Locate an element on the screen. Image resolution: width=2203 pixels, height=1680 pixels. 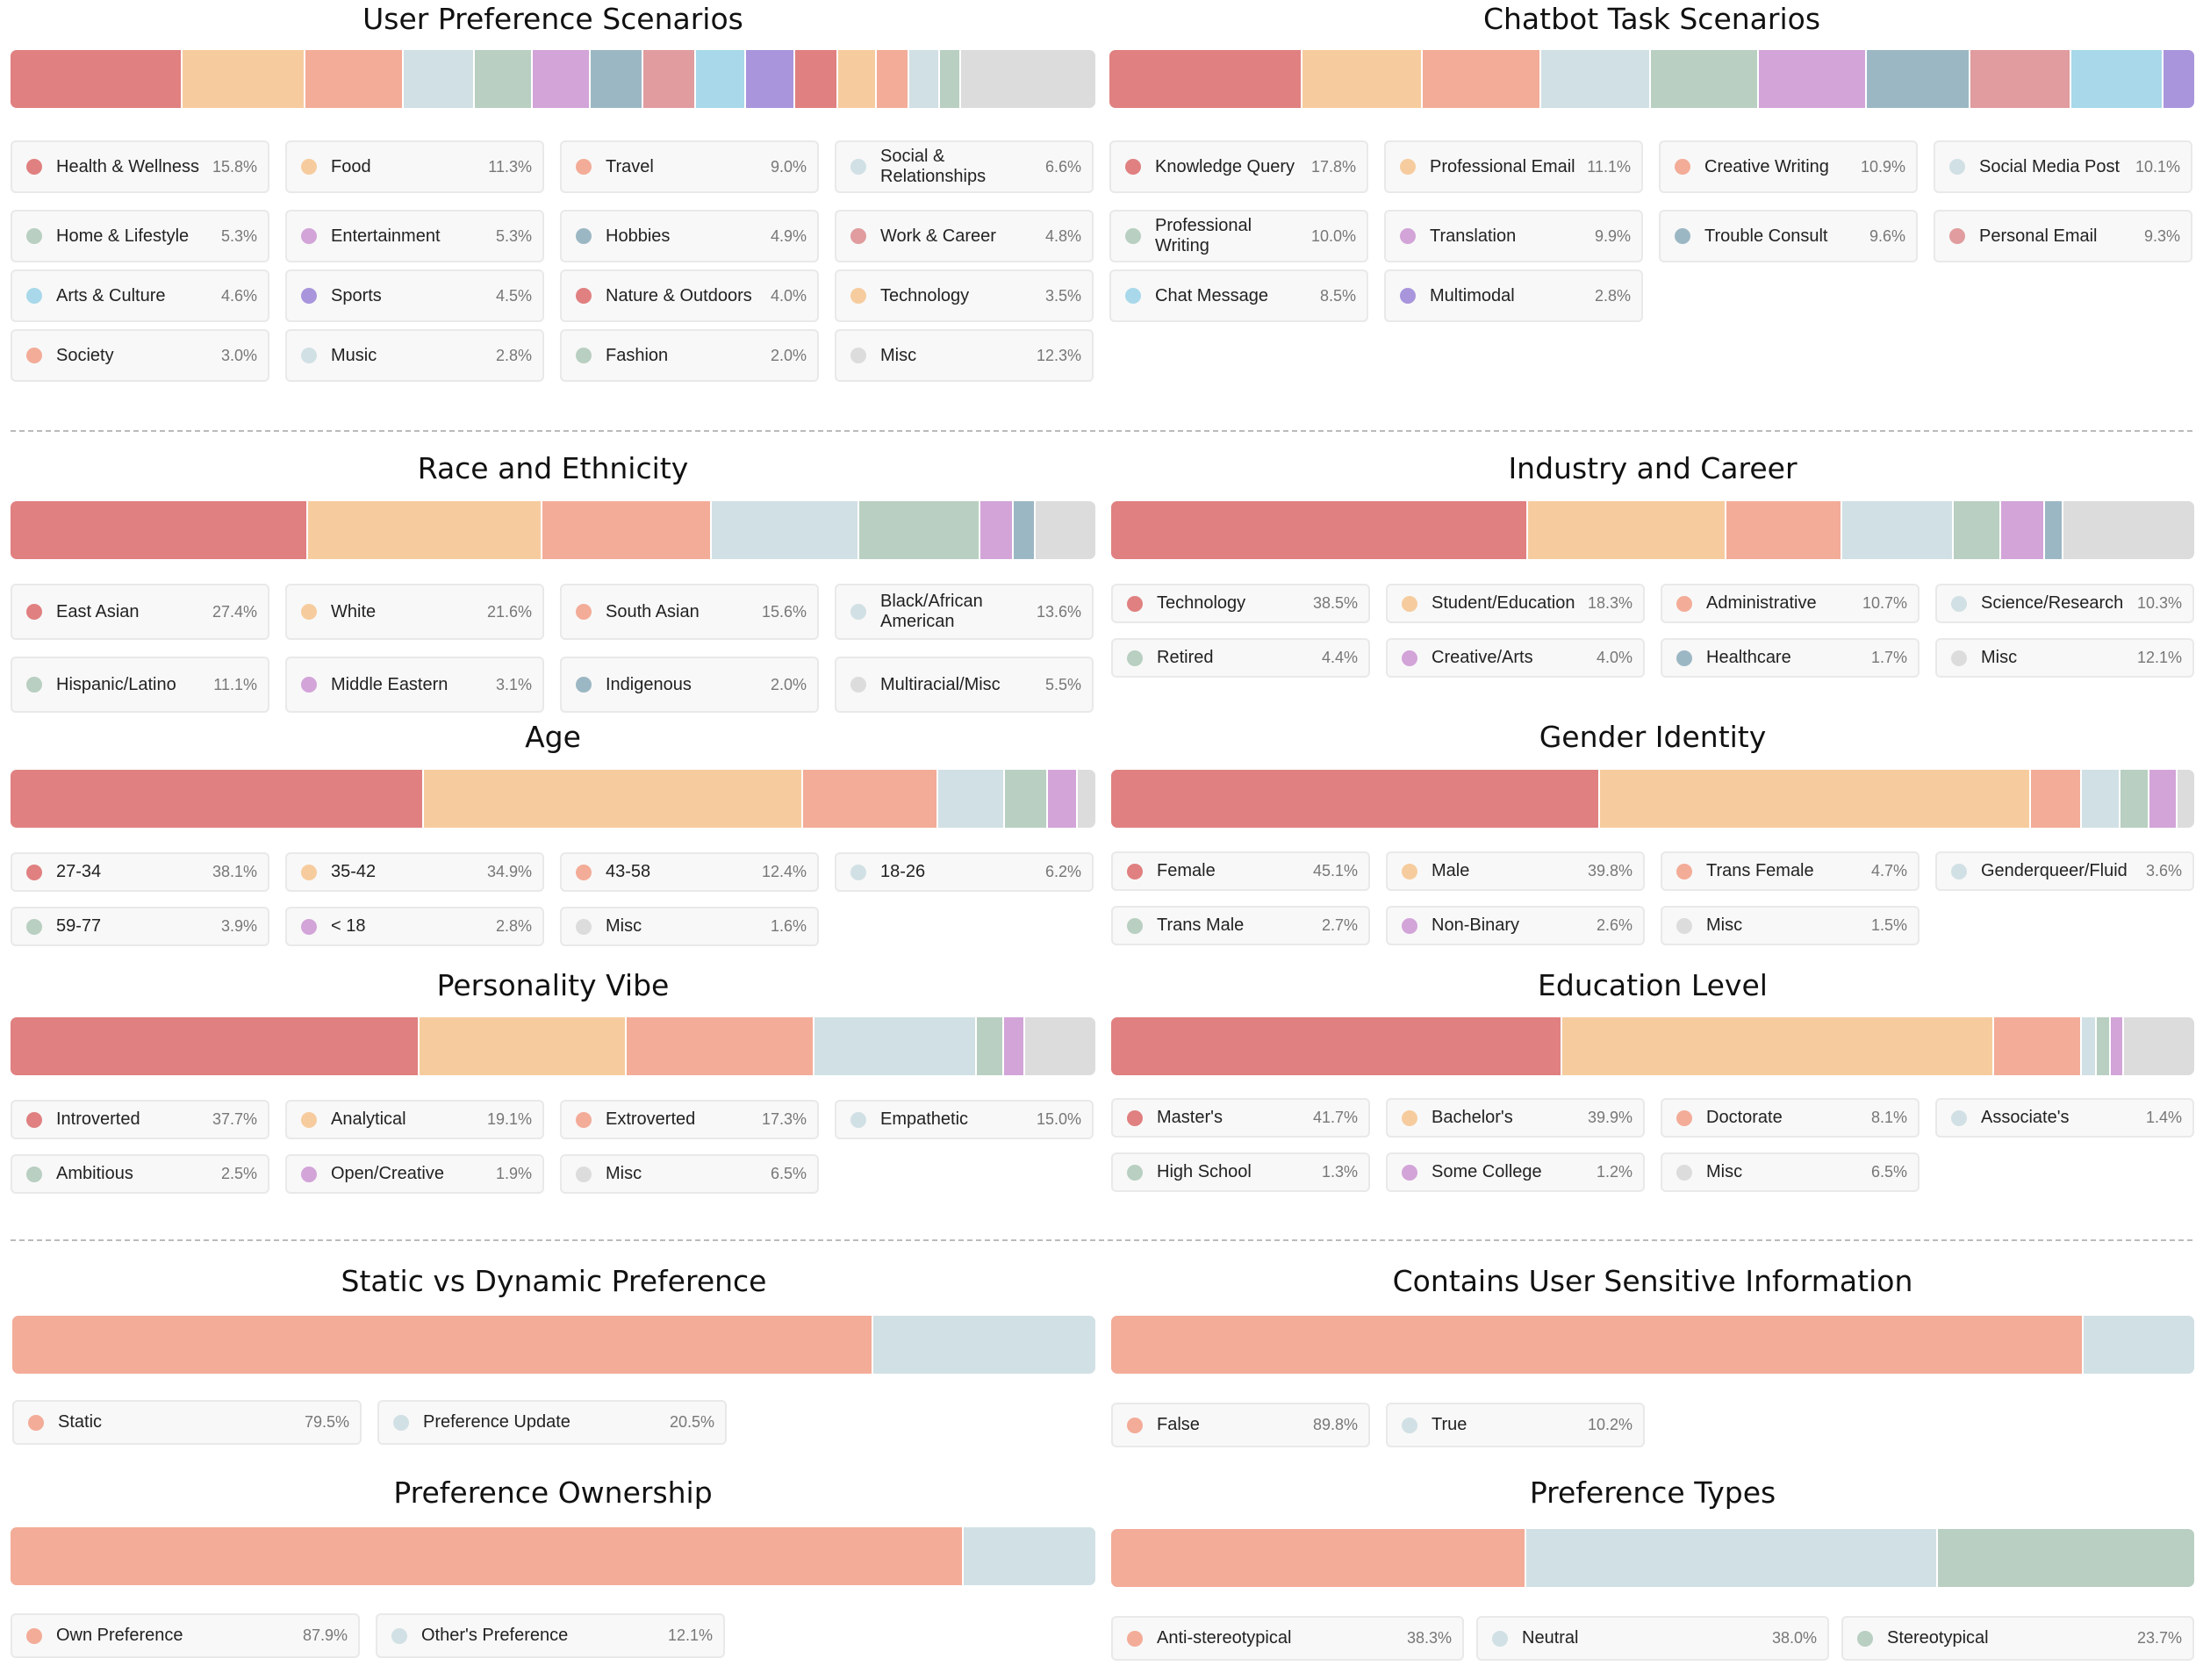
legend-percentage: 45.1% is located at coordinates (1335, 870).